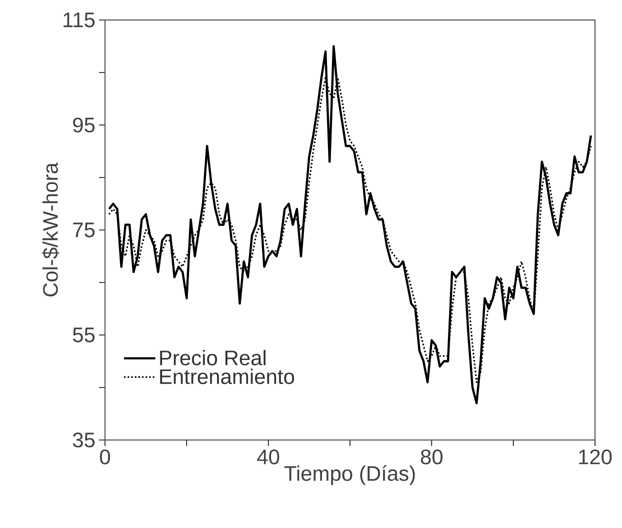 This screenshot has width=622, height=528. Describe the element at coordinates (431, 457) in the screenshot. I see `x-tick-label: 80` at that location.